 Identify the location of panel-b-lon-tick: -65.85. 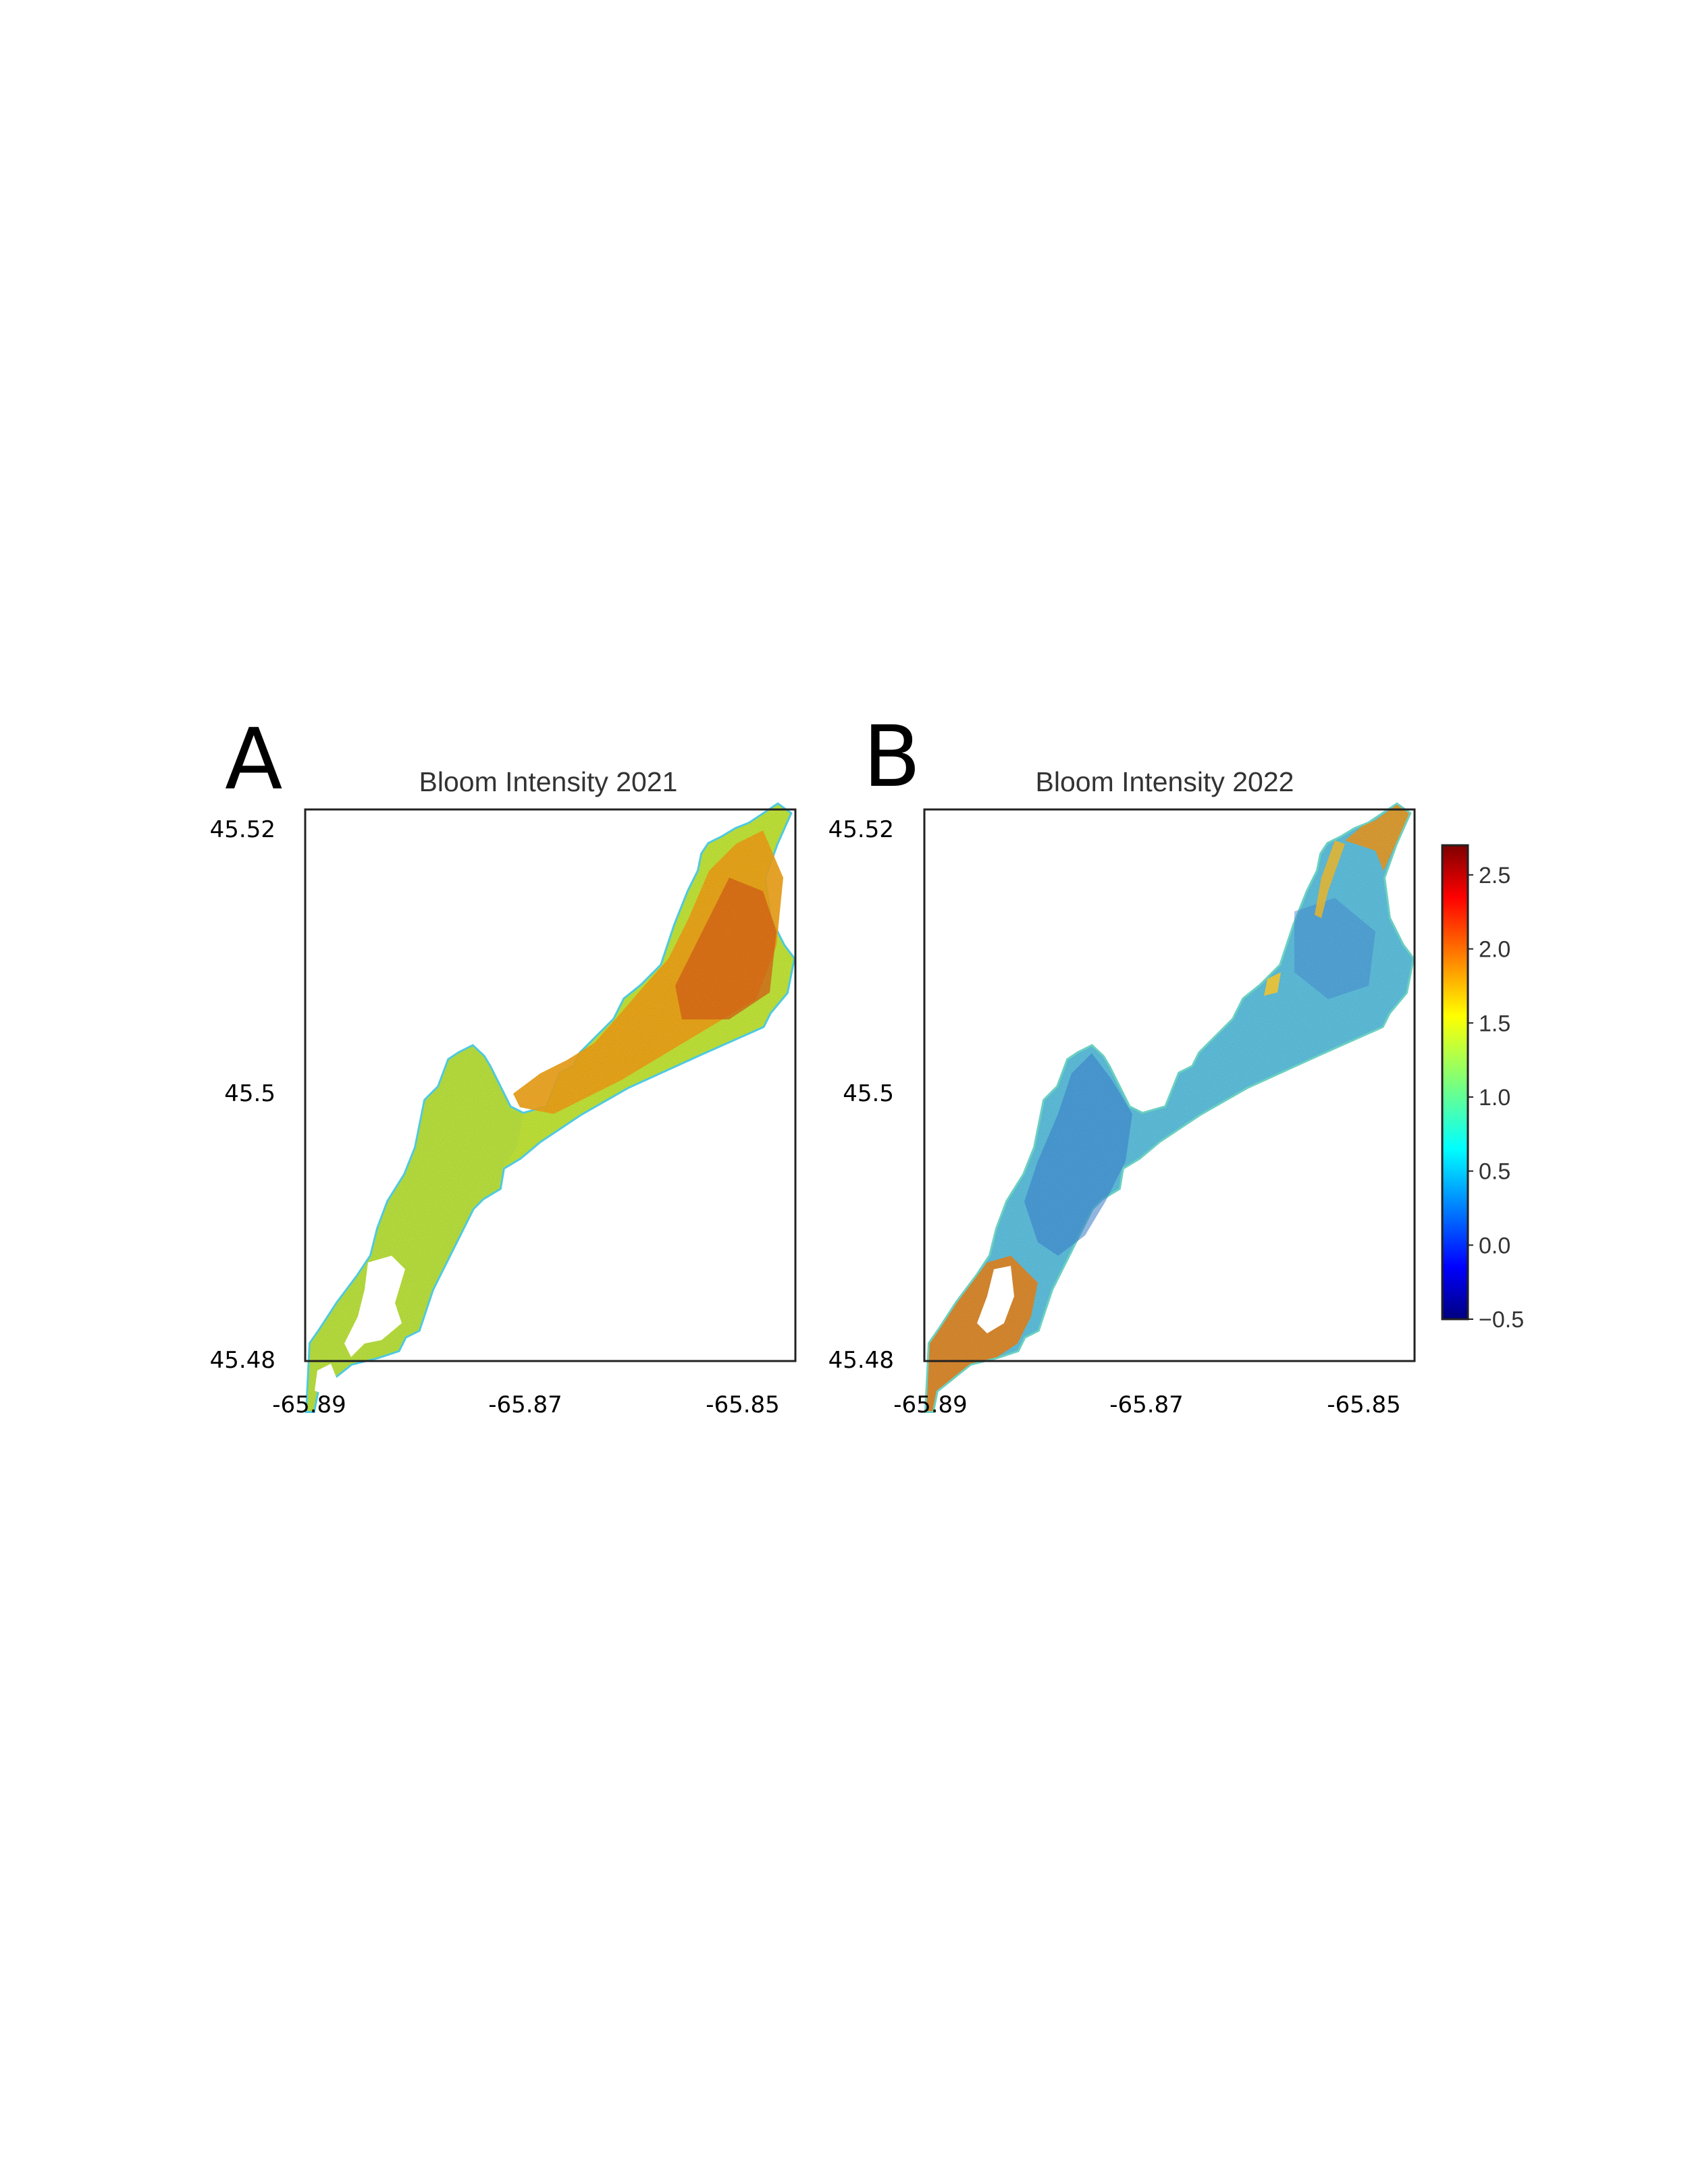
(1364, 1404).